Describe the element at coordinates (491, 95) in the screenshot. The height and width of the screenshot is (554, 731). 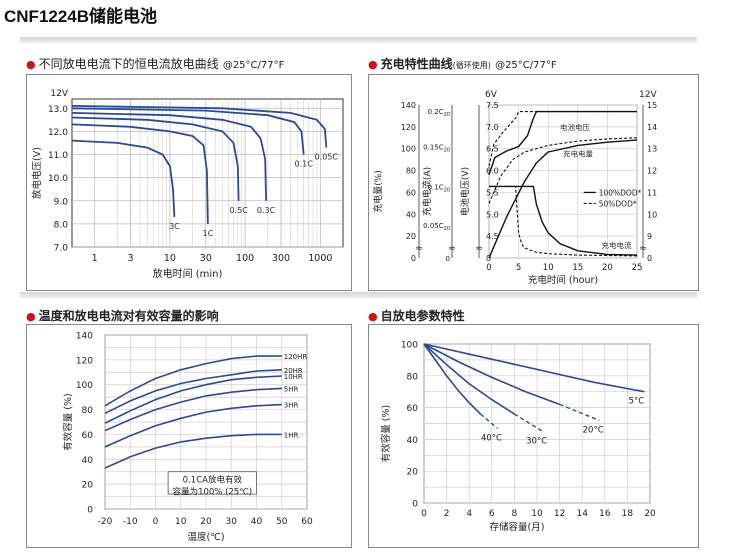
I see `axis-top-label: 6V` at that location.